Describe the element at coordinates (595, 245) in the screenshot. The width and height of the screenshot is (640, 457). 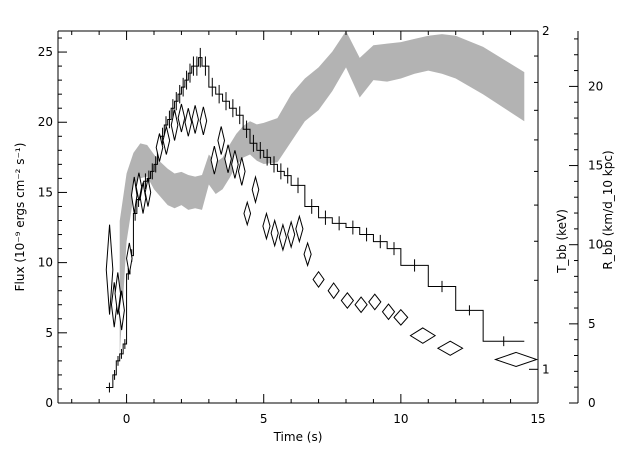
I see `y-right-outer-tick-label: 10` at that location.